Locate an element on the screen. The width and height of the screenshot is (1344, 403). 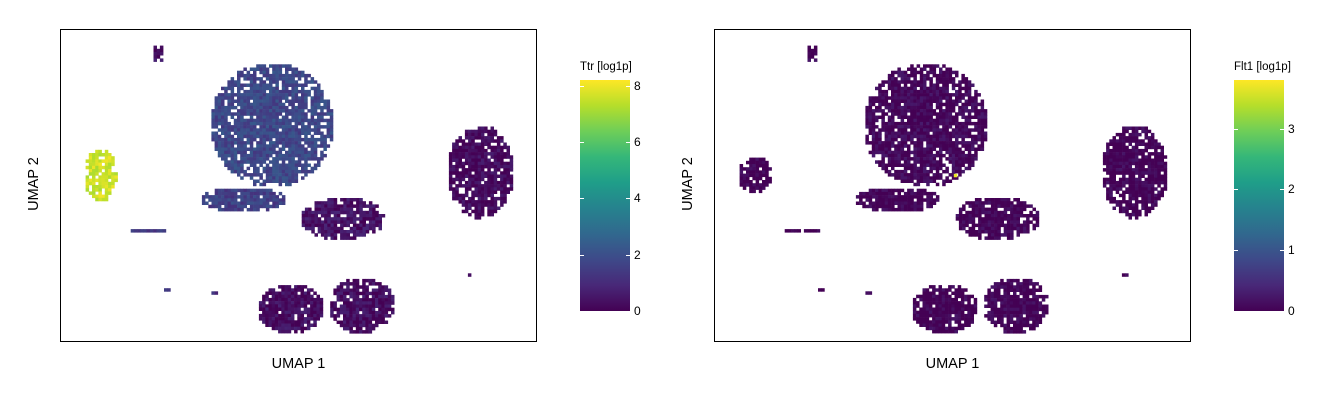
cluster-right-cluster is located at coordinates (481, 173).